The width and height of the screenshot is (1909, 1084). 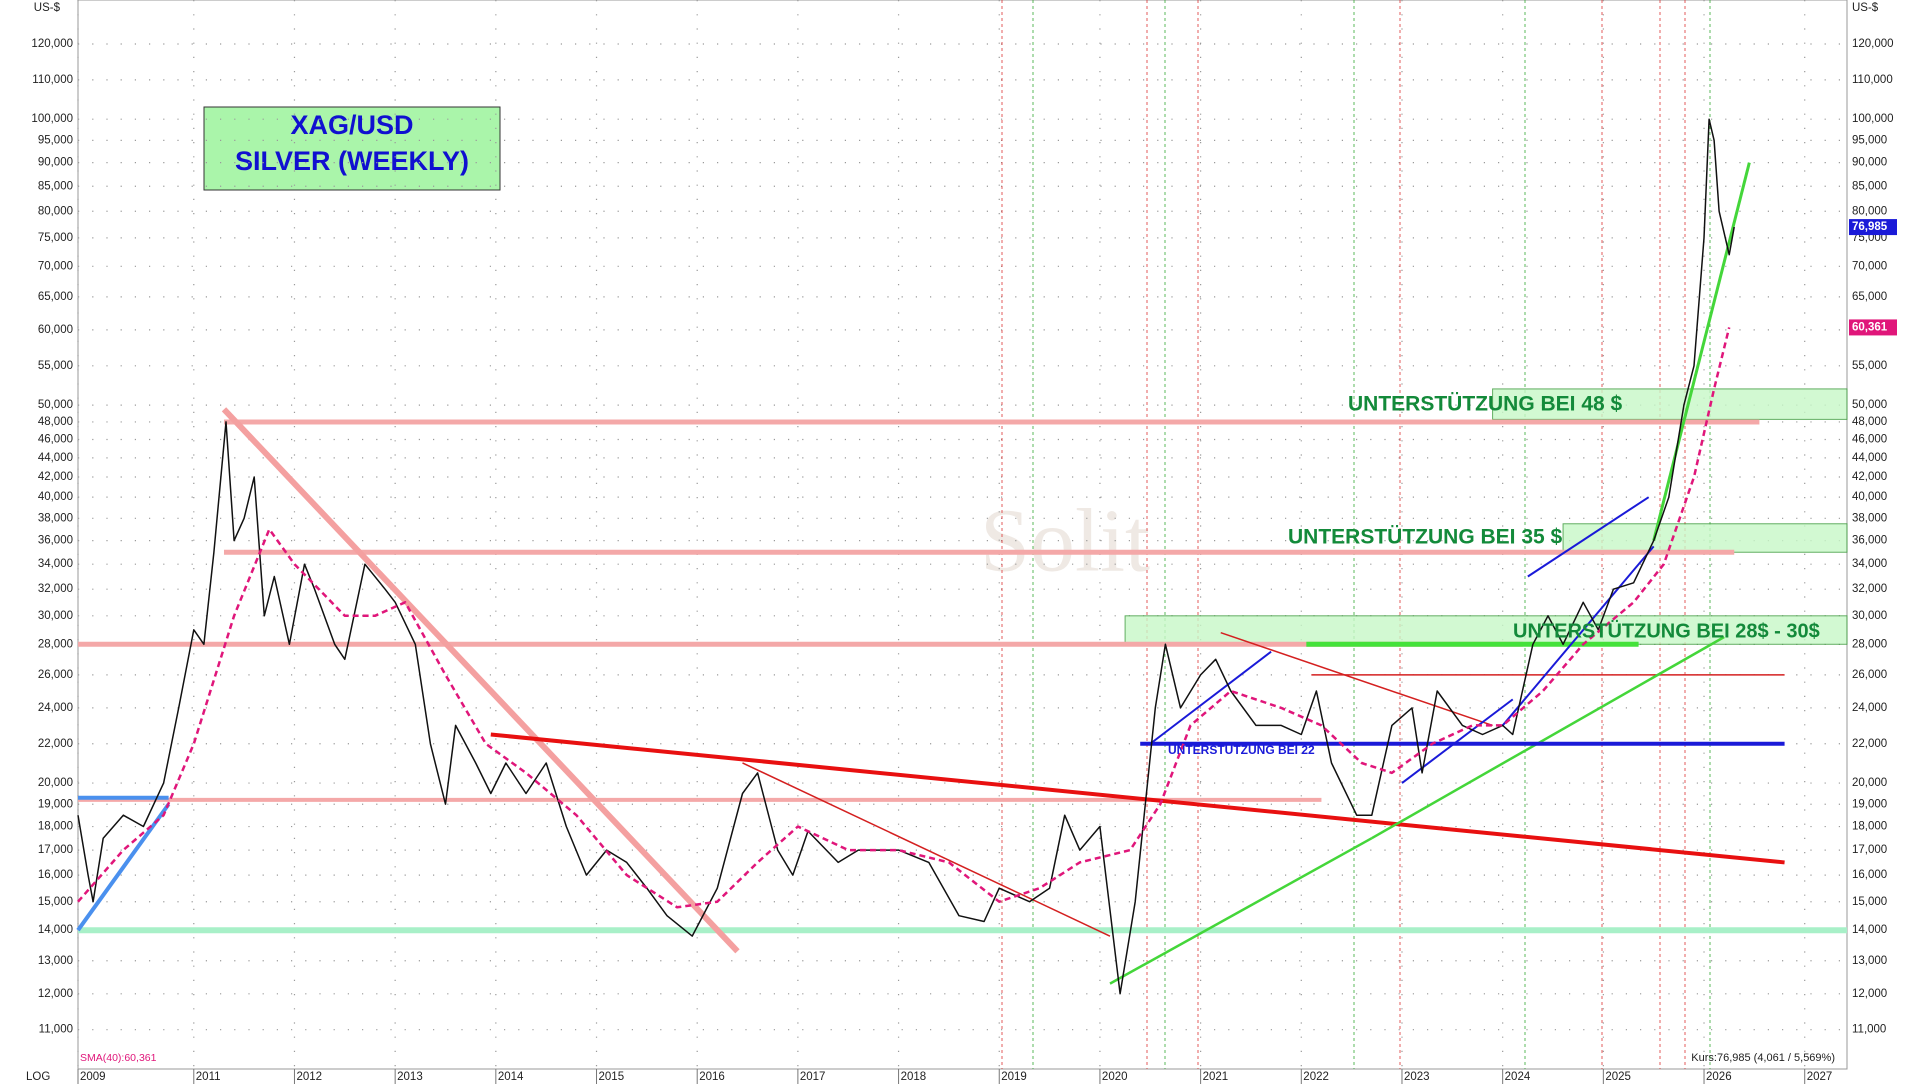 I want to click on y-tick-label-right: 95,000, so click(x=1869, y=140).